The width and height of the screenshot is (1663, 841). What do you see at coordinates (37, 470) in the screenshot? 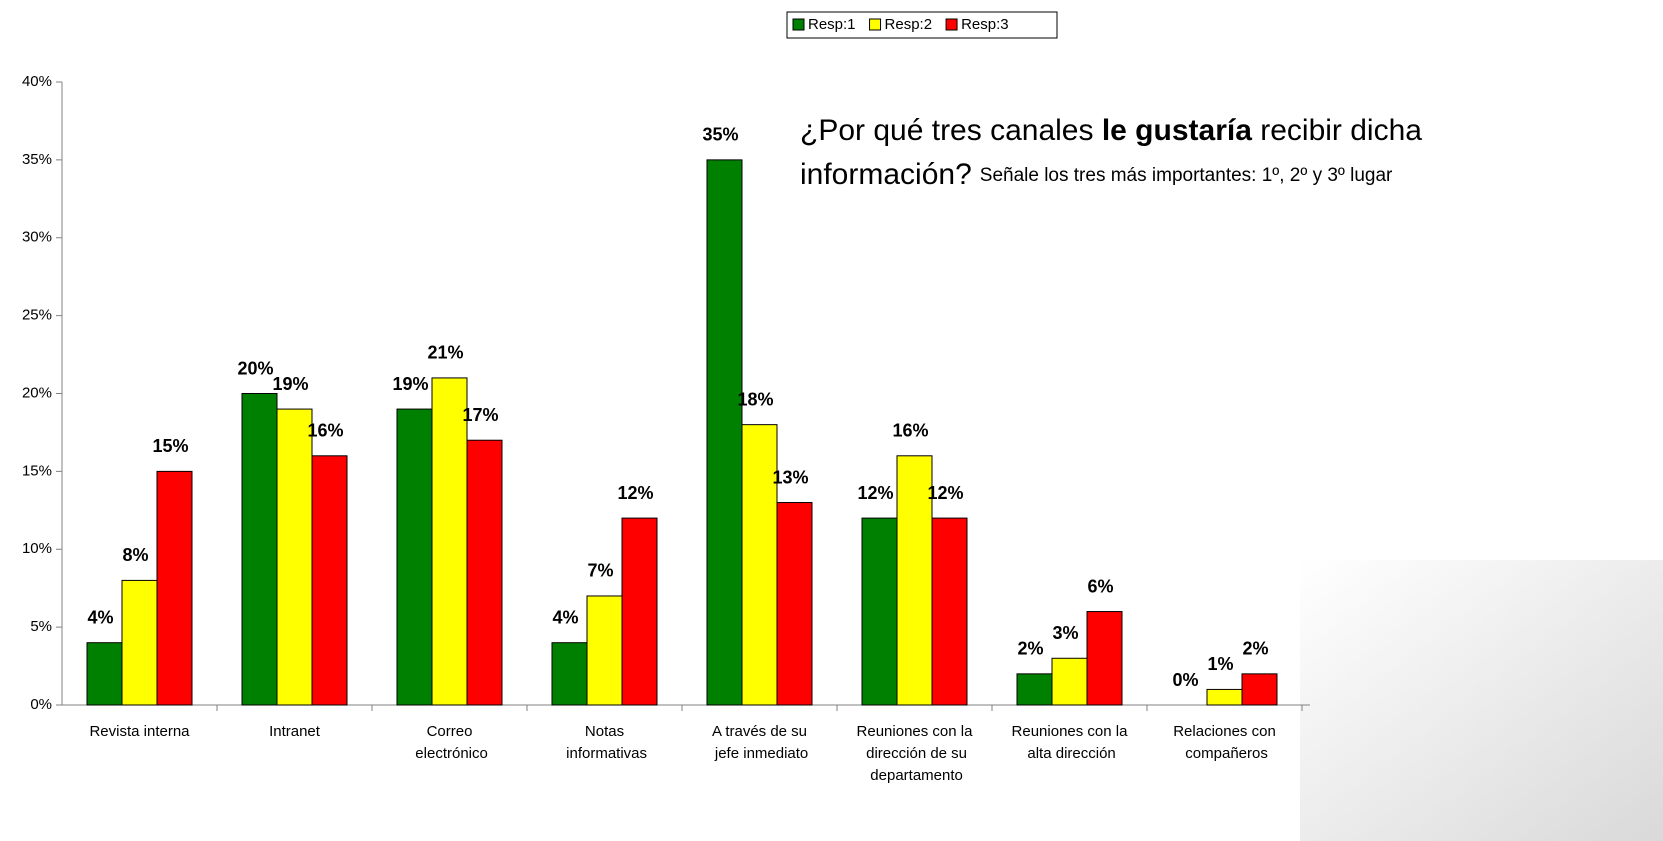
I see `y-tick-label: 15%` at bounding box center [37, 470].